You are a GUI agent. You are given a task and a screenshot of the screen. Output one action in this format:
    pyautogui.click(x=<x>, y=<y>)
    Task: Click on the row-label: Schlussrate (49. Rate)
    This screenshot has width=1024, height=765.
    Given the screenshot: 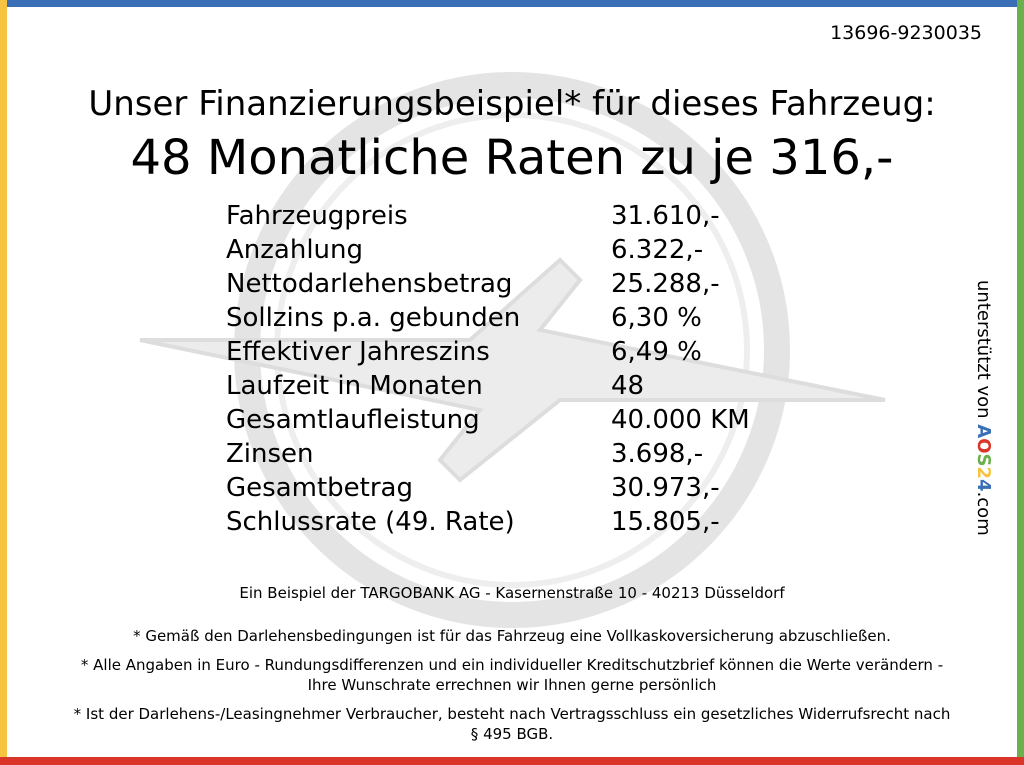 What is the action you would take?
    pyautogui.click(x=370, y=522)
    